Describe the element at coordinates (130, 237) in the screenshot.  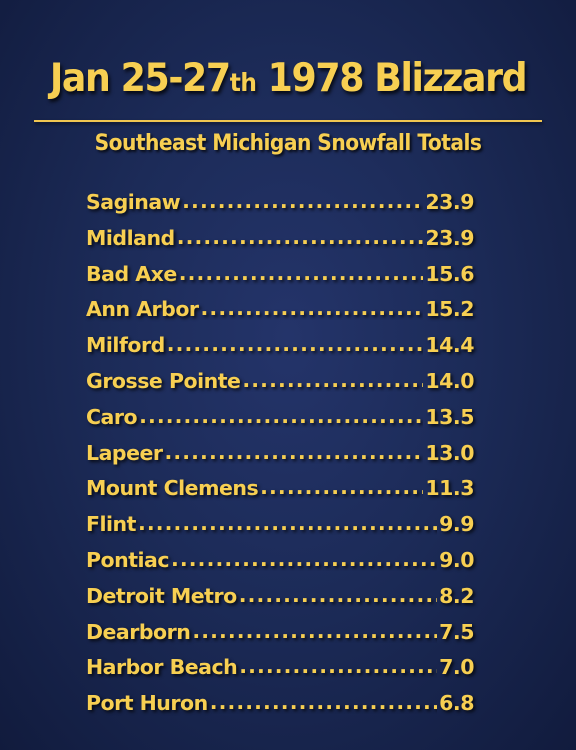
I see `city-name: Midland` at that location.